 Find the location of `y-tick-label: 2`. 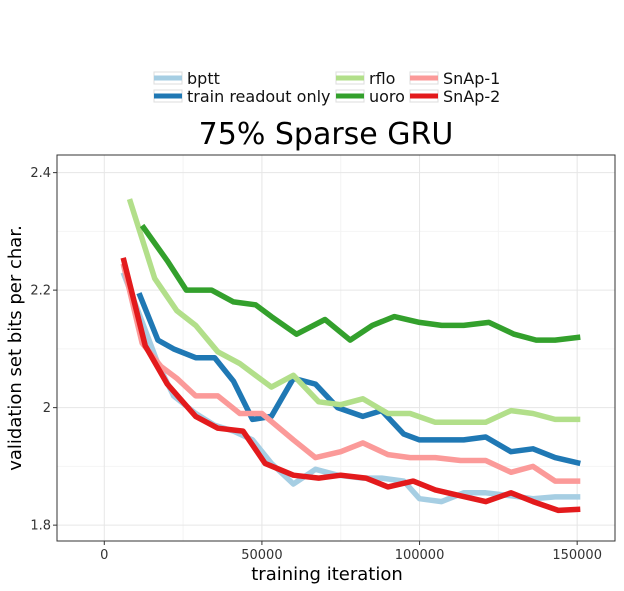

y-tick-label: 2 is located at coordinates (47, 408).